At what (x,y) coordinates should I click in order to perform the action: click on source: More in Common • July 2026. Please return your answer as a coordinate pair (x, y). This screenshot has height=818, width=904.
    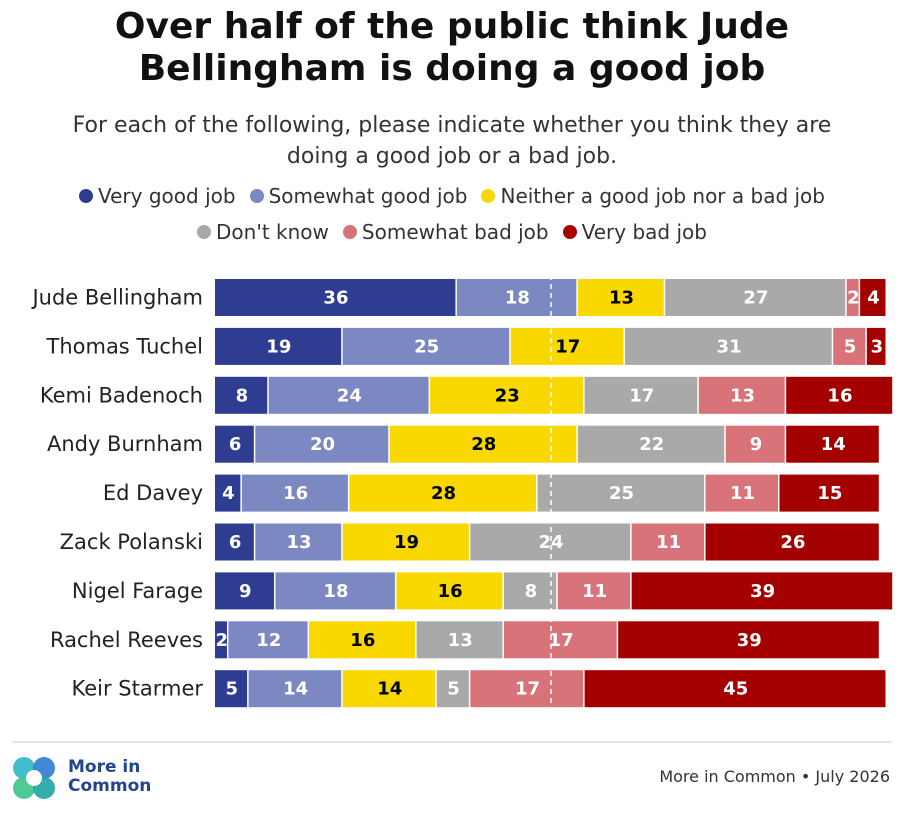
    Looking at the image, I should click on (774, 776).